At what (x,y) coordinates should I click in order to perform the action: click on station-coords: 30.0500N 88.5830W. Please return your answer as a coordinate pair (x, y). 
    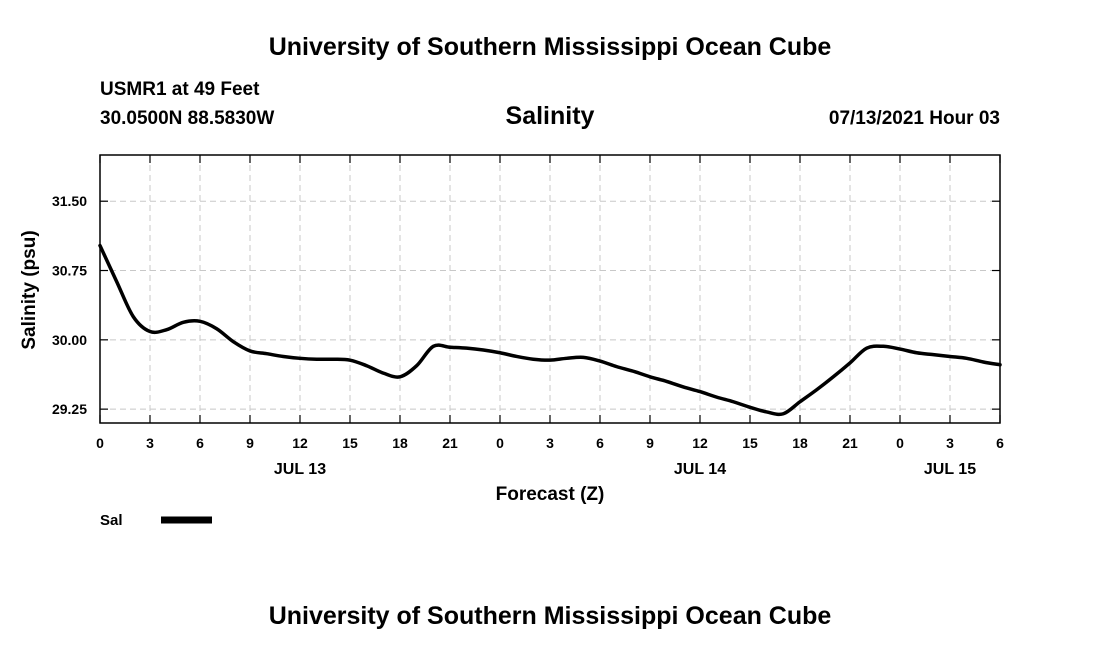
    Looking at the image, I should click on (187, 118).